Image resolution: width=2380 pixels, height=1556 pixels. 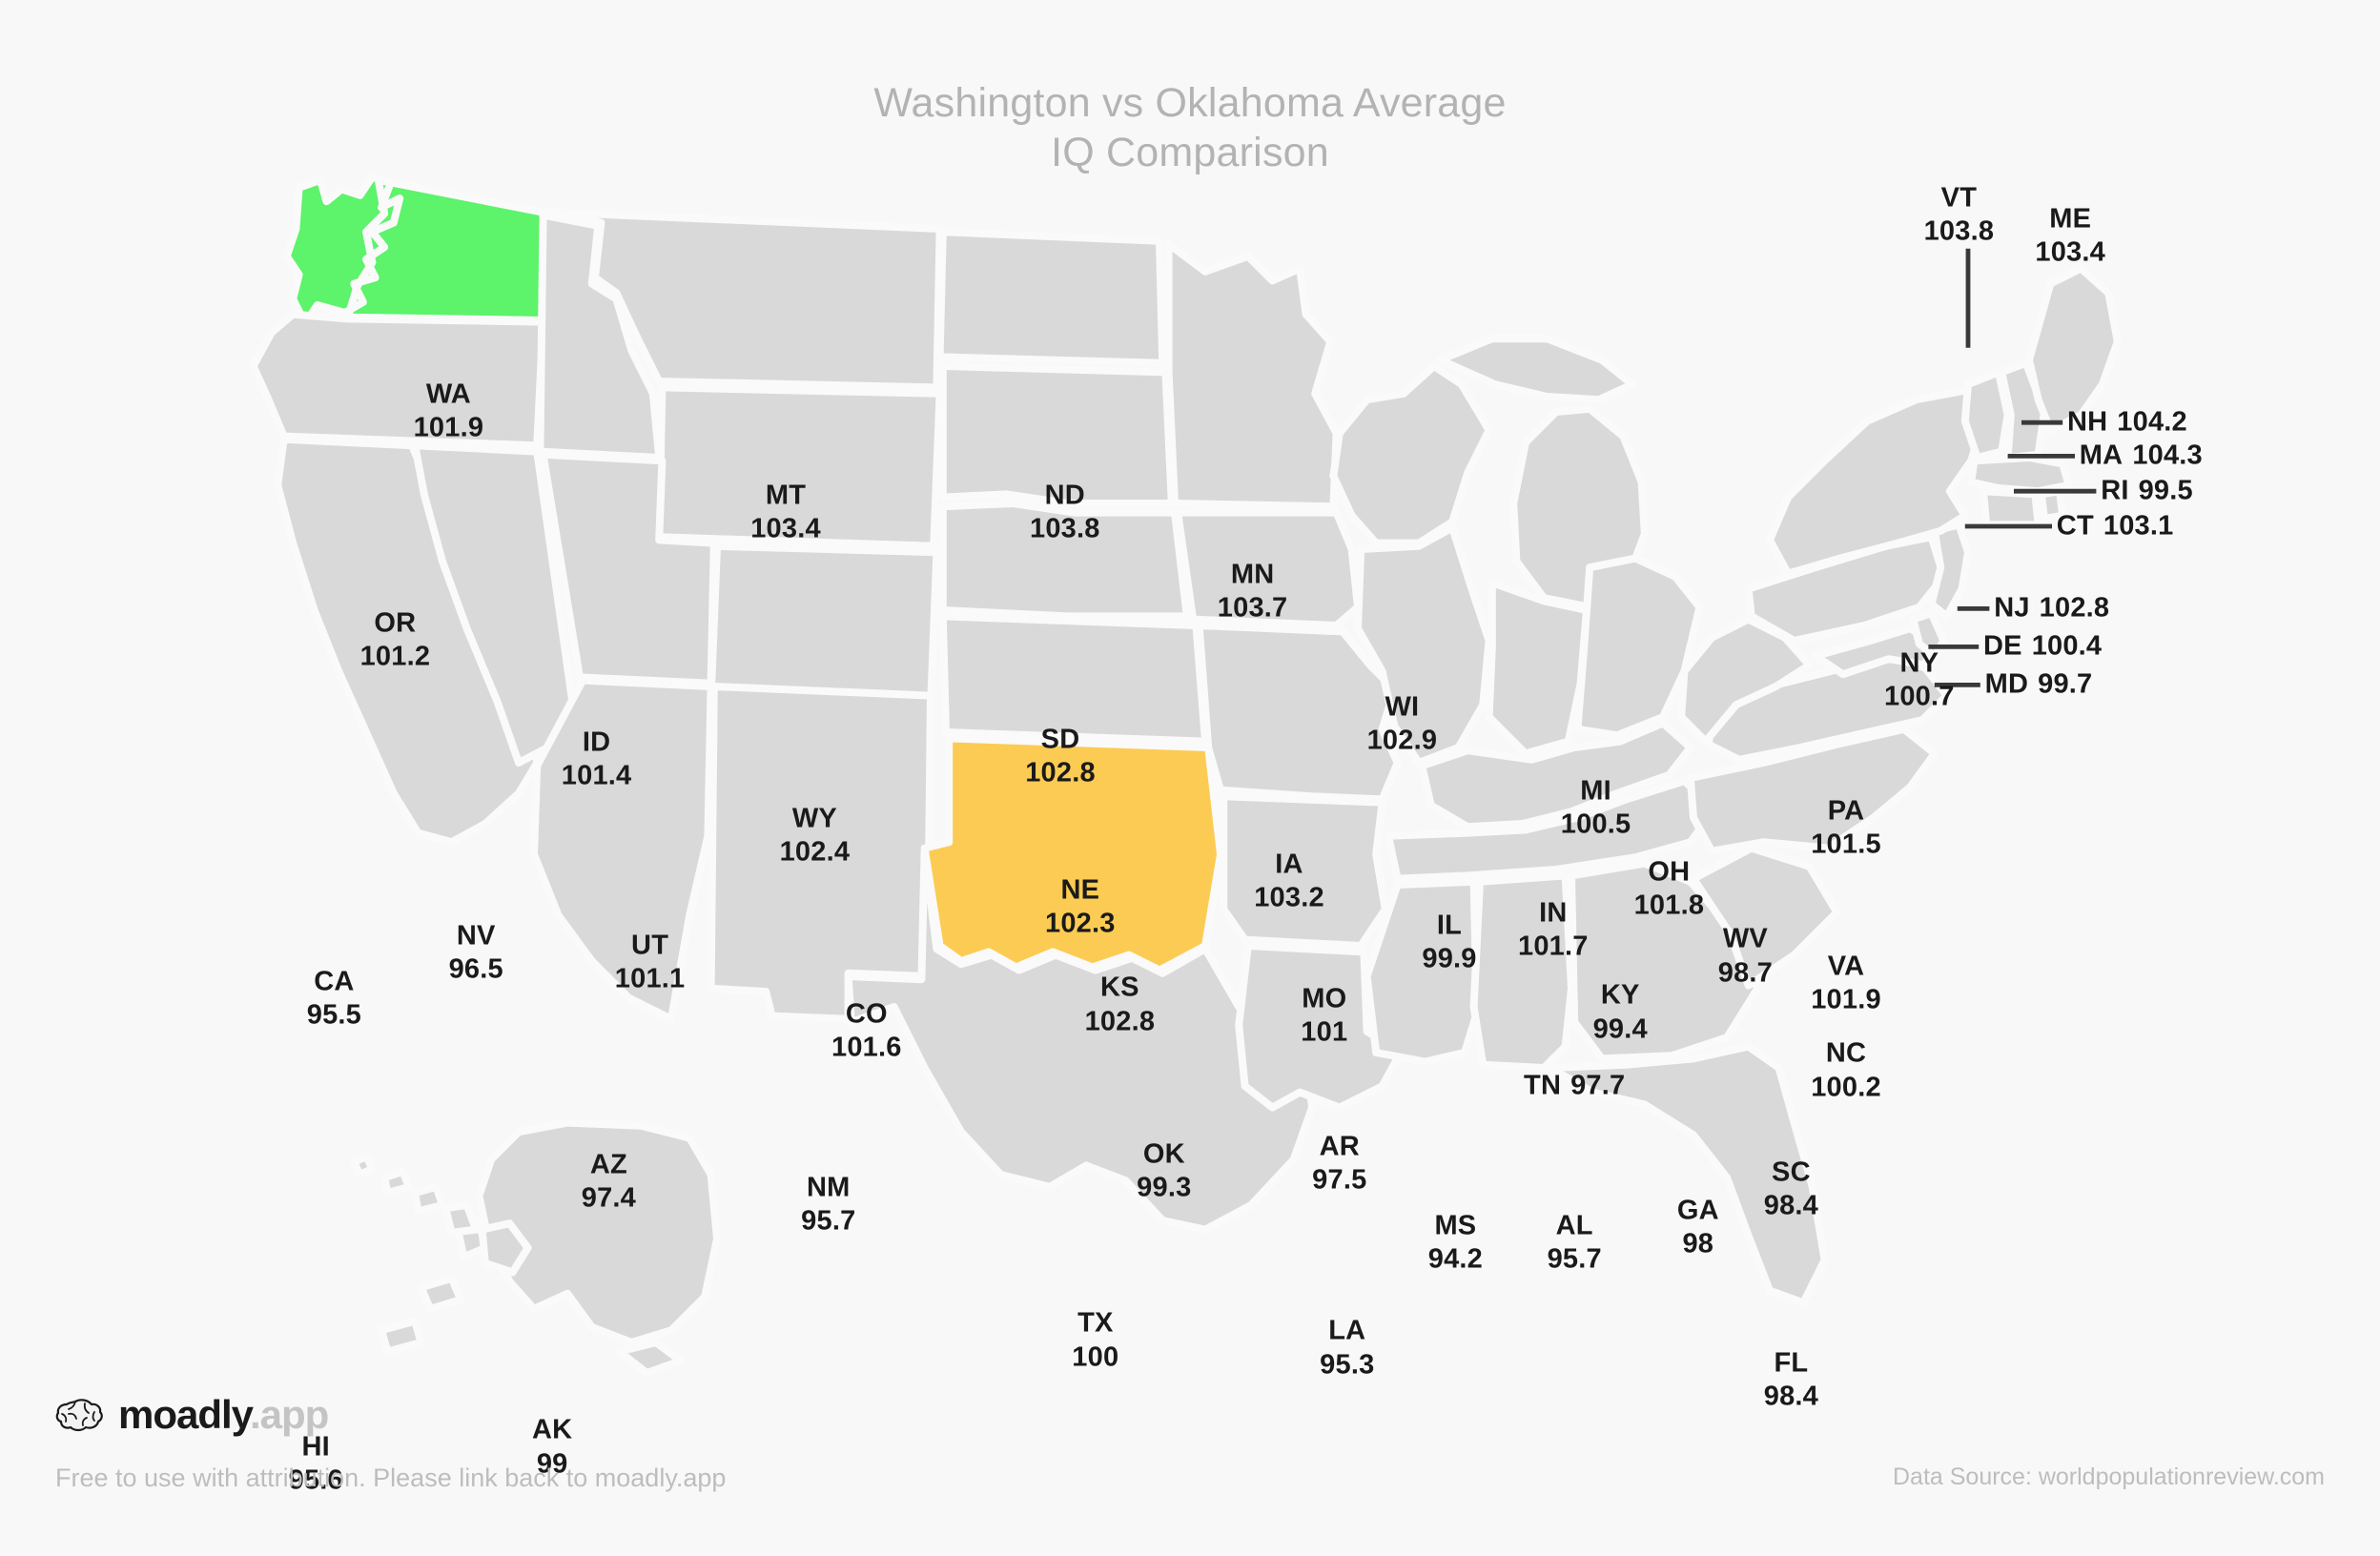 I want to click on brand-text: moadly.app, so click(x=224, y=1415).